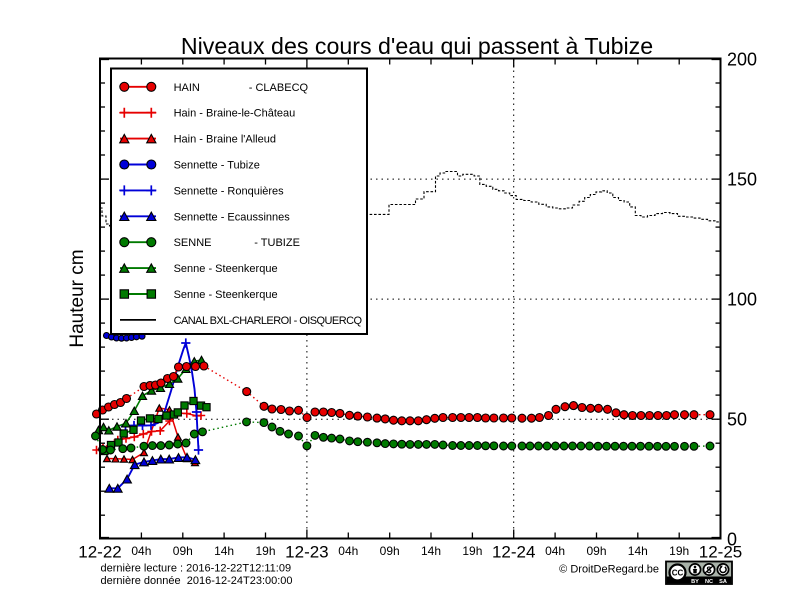 The height and width of the screenshot is (605, 800). I want to click on svg-text: SENNE - TUBIZE, so click(237, 243).